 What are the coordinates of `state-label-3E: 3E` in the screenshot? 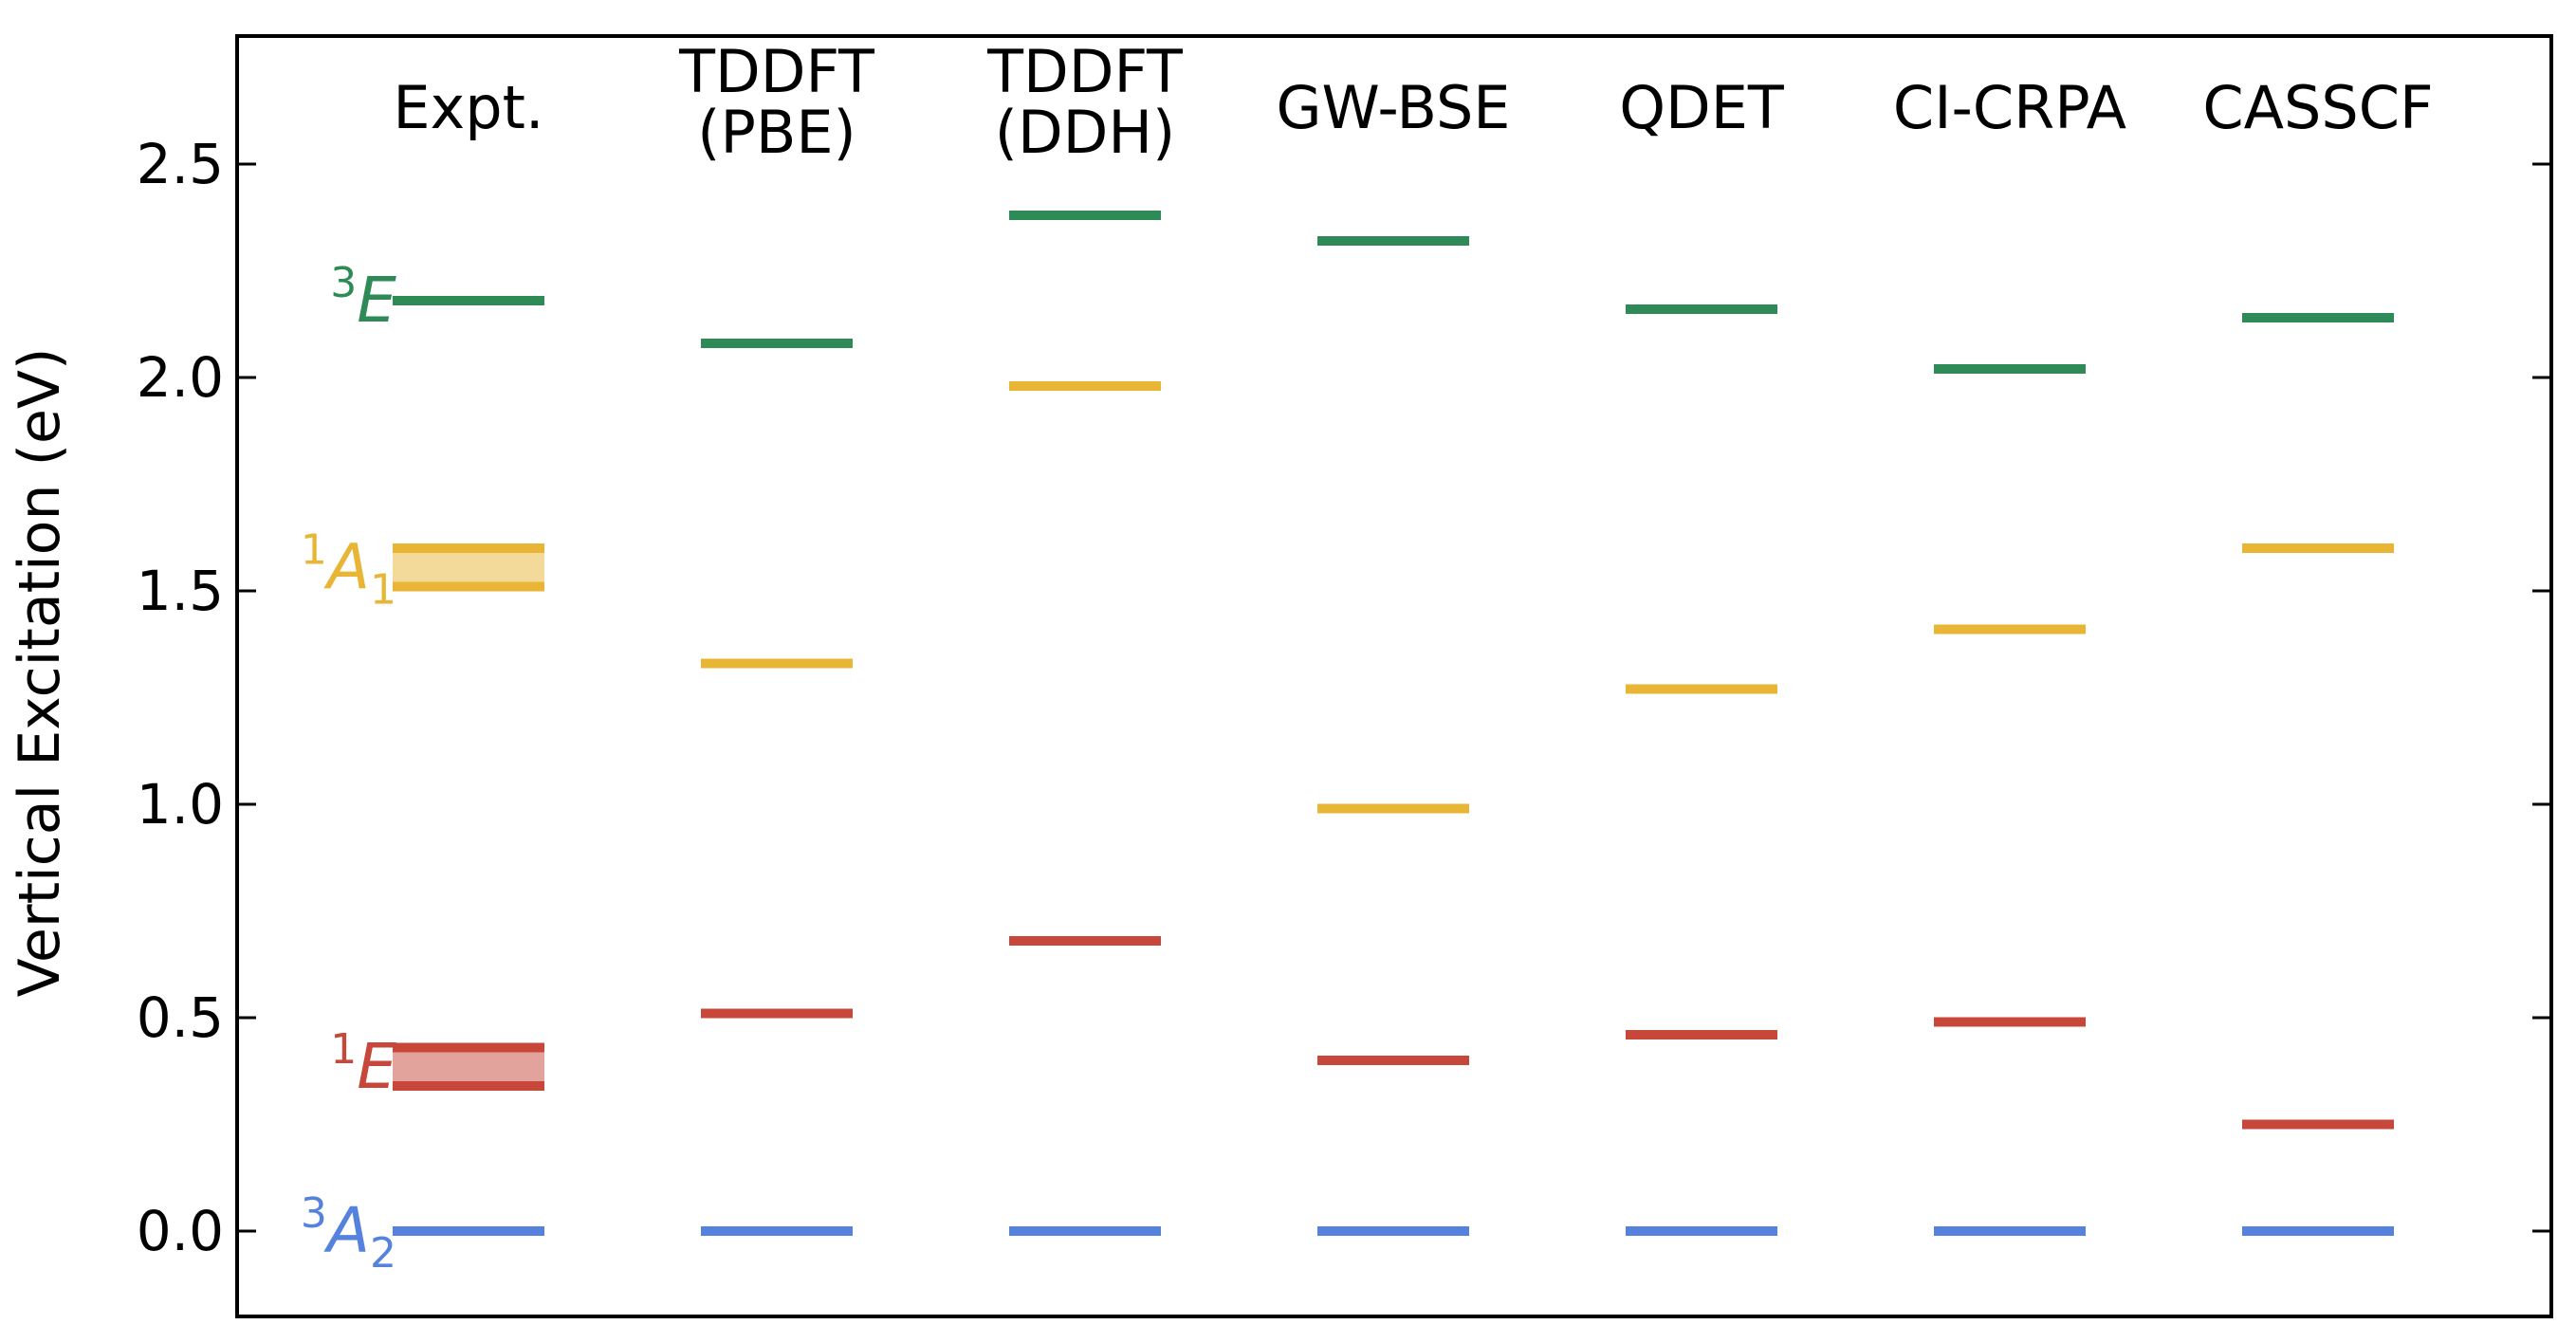 It's located at (363, 298).